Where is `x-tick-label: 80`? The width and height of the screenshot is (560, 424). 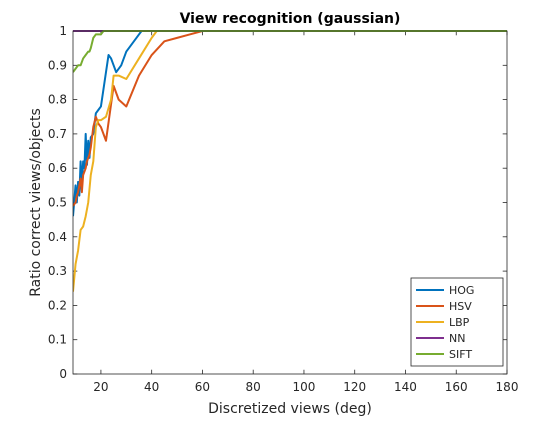 x-tick-label: 80 is located at coordinates (253, 387).